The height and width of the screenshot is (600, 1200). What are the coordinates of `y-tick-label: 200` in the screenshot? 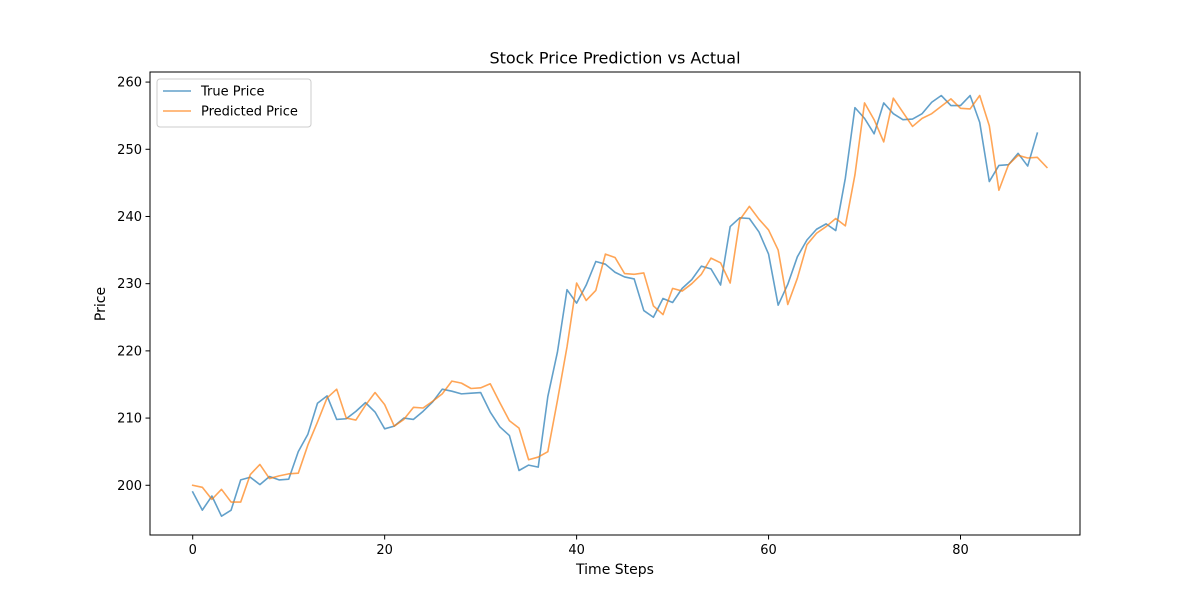 It's located at (129, 486).